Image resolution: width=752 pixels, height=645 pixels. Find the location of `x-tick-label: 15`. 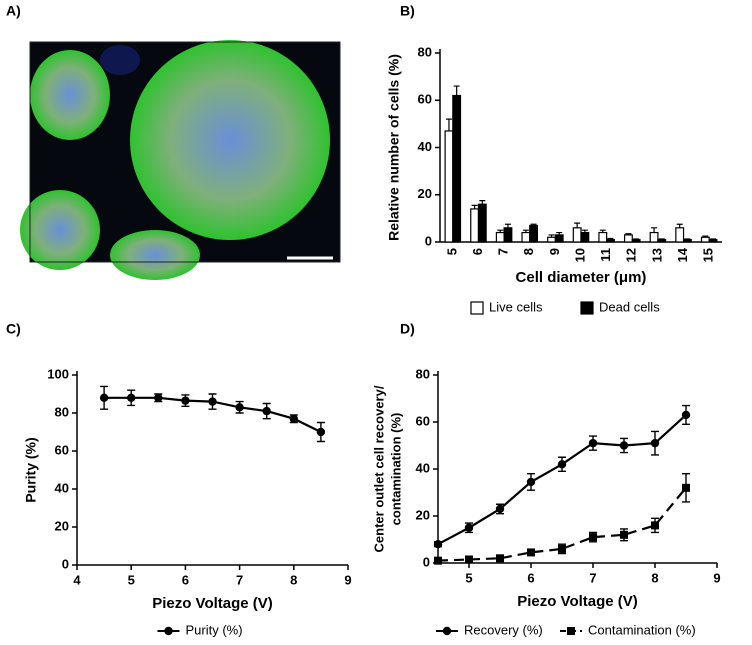

x-tick-label: 15 is located at coordinates (708, 255).